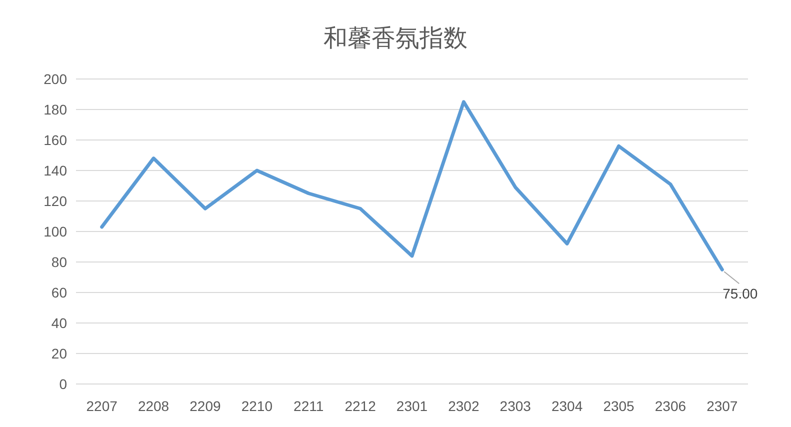 Image resolution: width=791 pixels, height=427 pixels. I want to click on ytick: 160, so click(55, 140).